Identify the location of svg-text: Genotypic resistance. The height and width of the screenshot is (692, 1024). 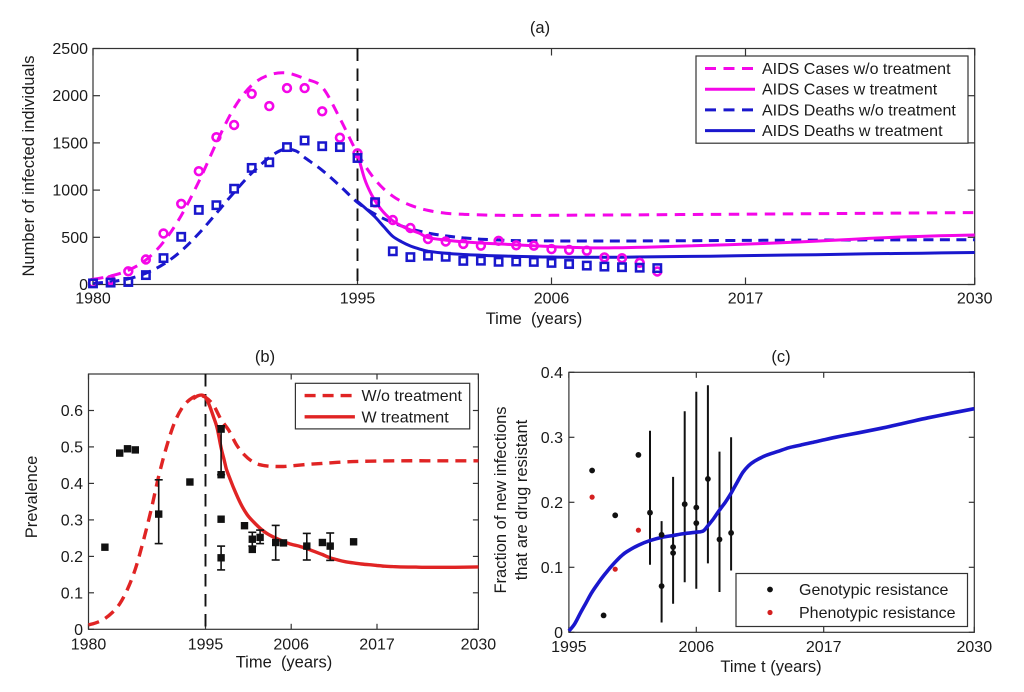
(874, 590).